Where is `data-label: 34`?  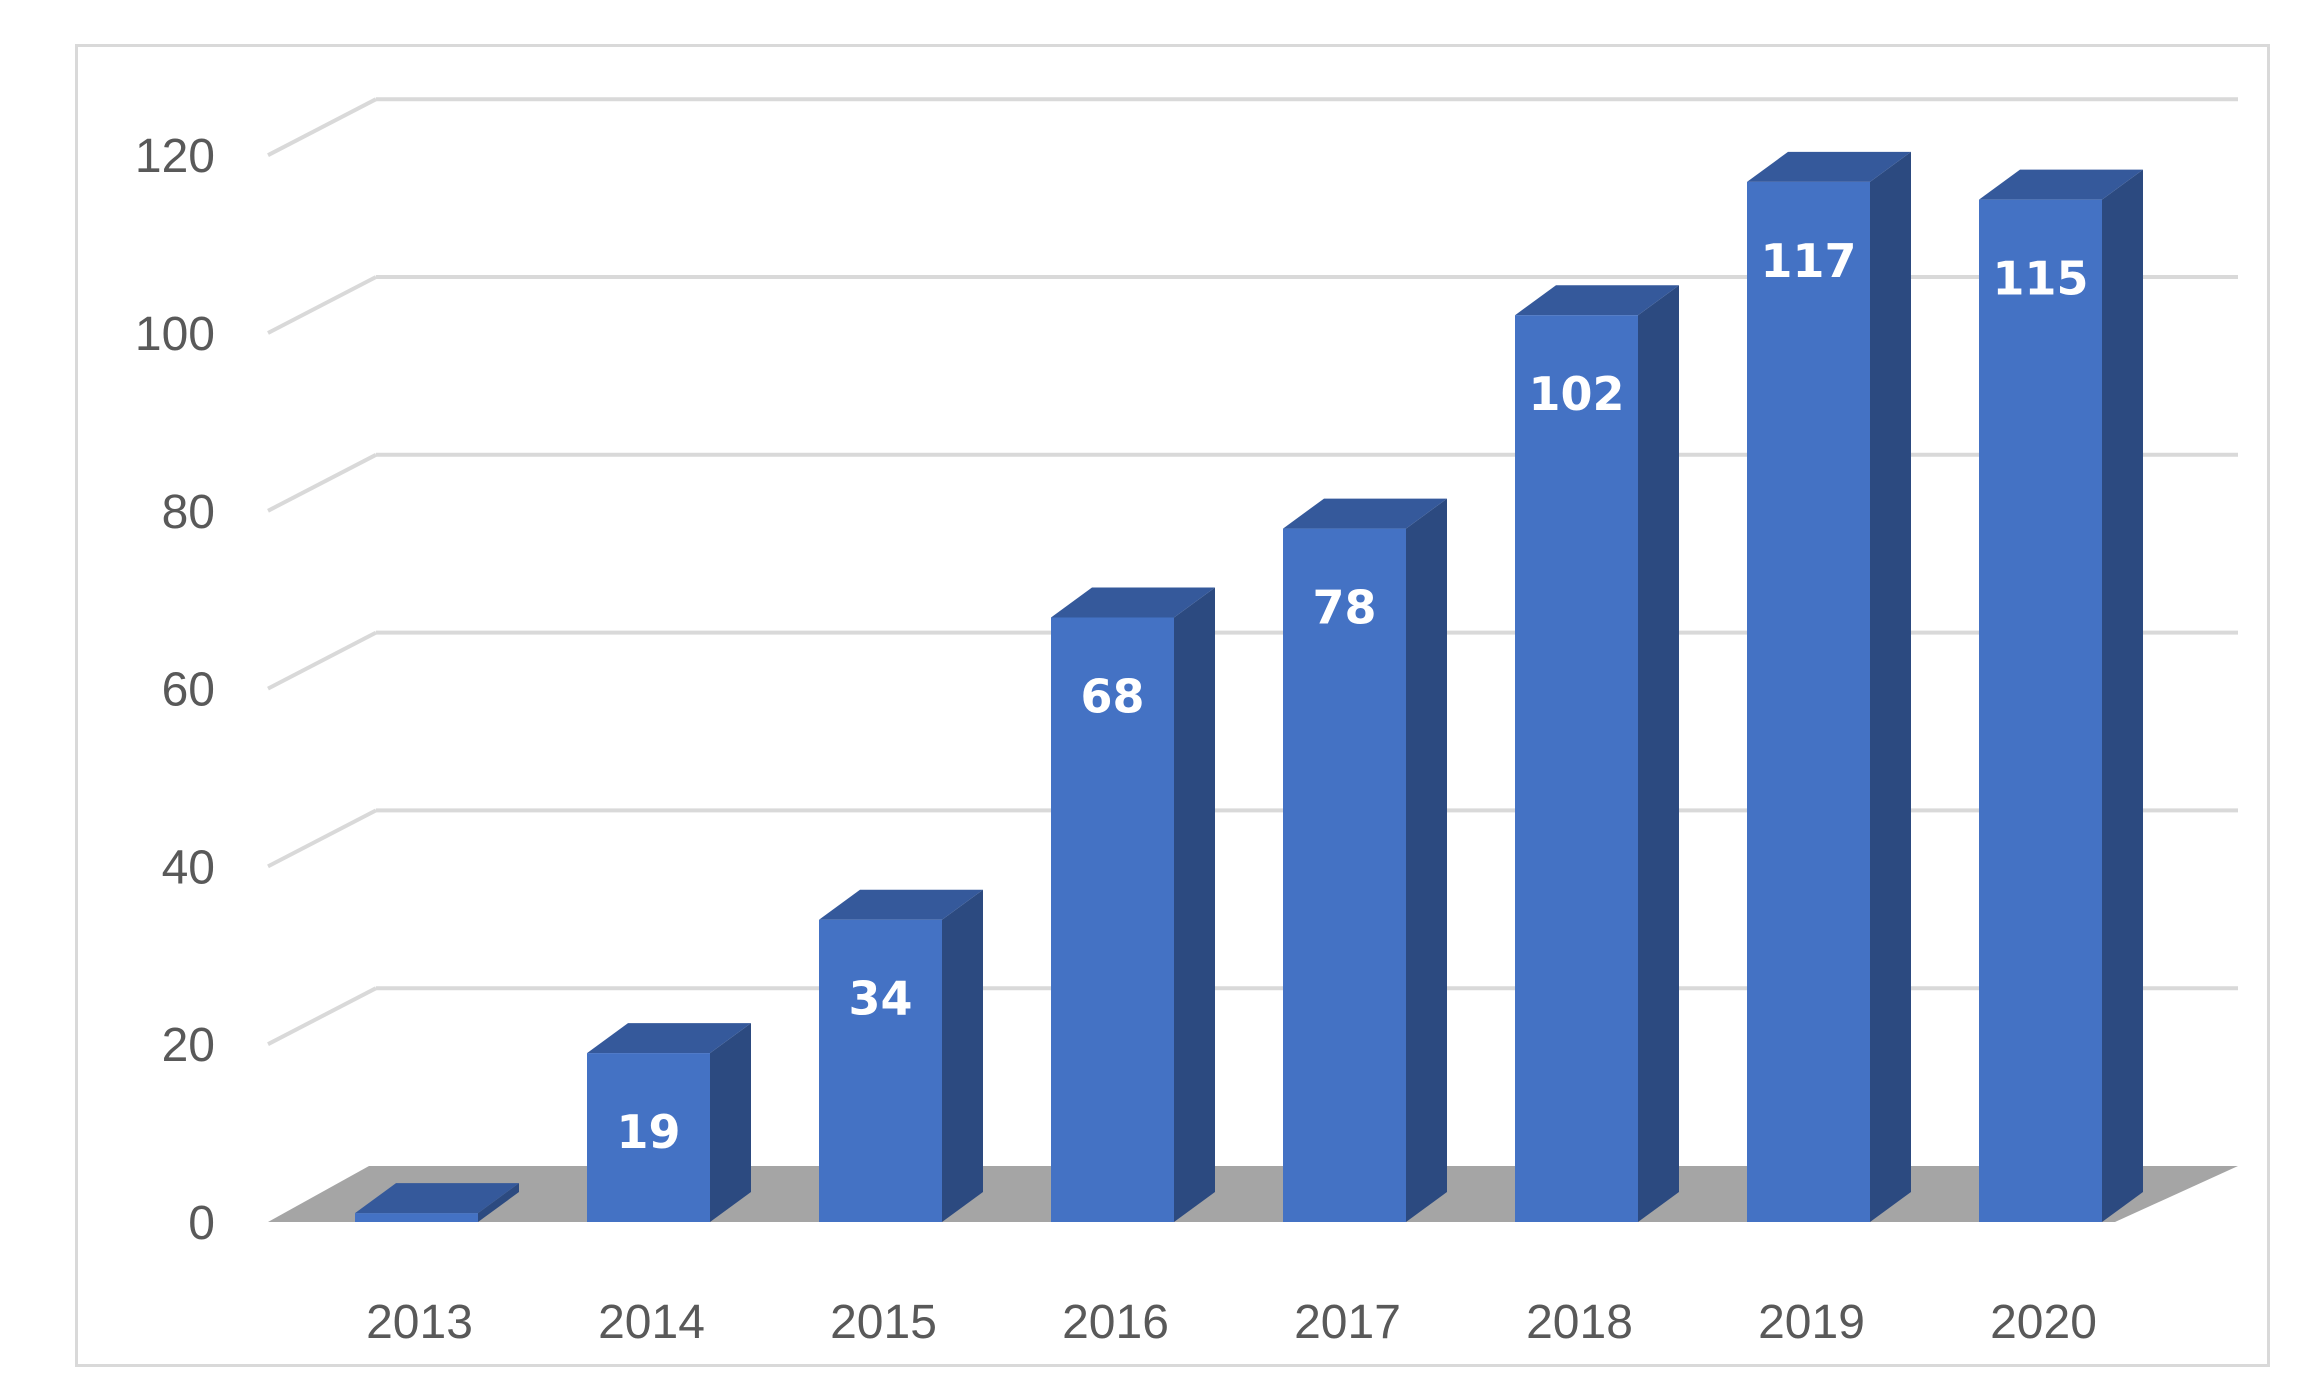 data-label: 34 is located at coordinates (880, 999).